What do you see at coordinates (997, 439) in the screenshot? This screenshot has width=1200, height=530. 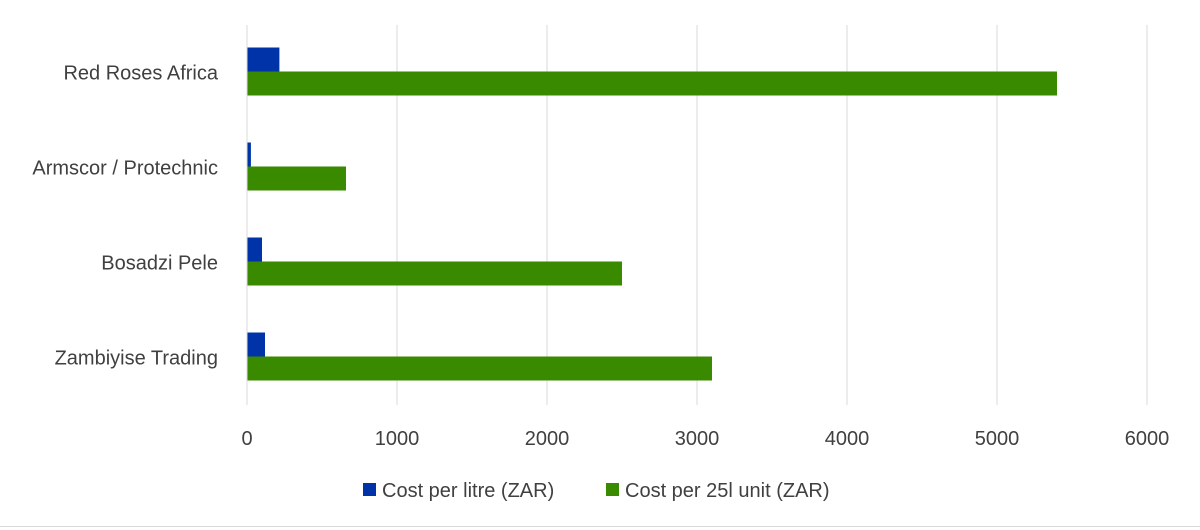 I see `x-tick-label: 5000` at bounding box center [997, 439].